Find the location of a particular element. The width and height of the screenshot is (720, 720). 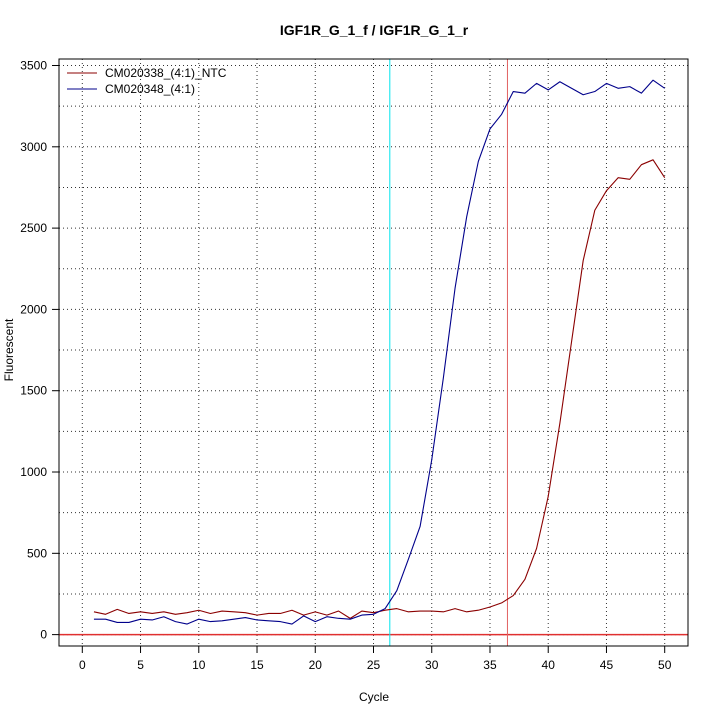

y-tick-label: 2500 is located at coordinates (33, 228).